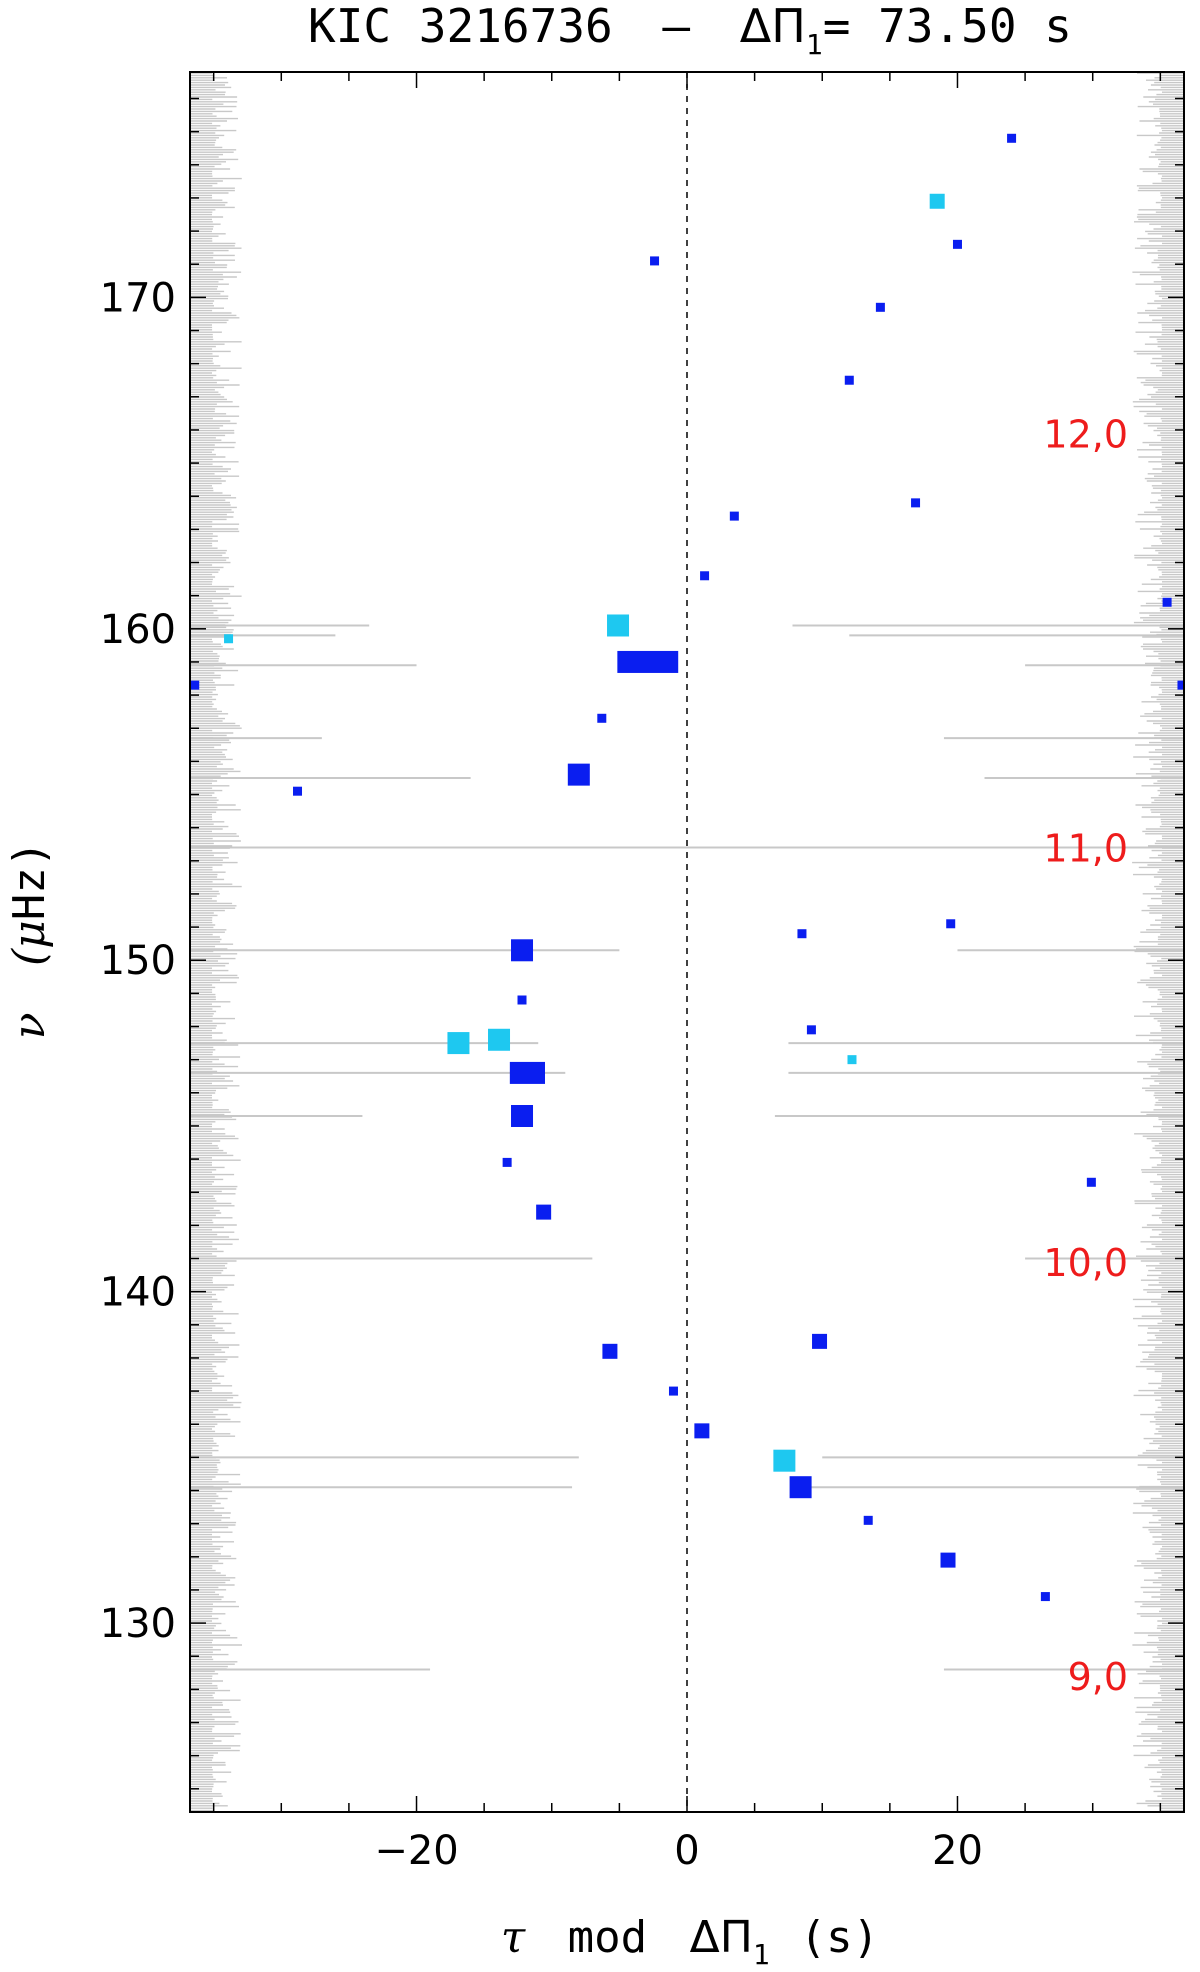 The height and width of the screenshot is (1972, 1200). Describe the element at coordinates (29, 893) in the screenshot. I see `ylabel-unit: Hz` at that location.